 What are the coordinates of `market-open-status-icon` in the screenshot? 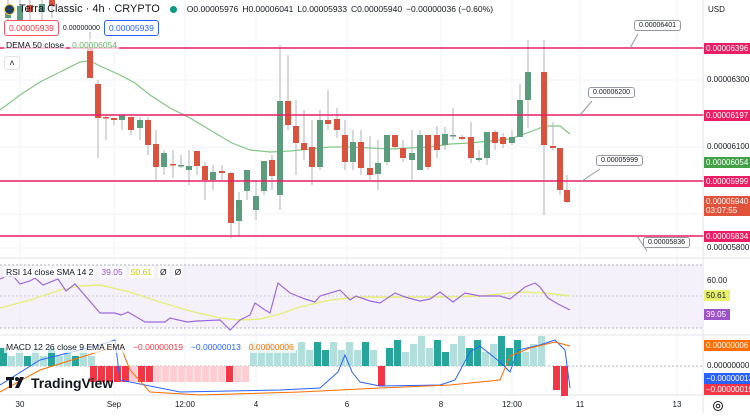 It's located at (173, 9).